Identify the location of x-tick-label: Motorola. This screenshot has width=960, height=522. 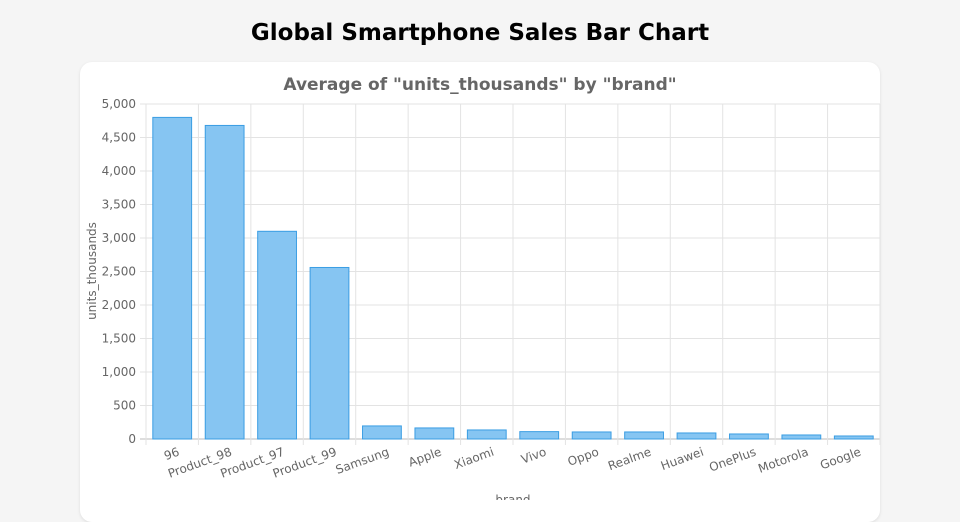
(783, 460).